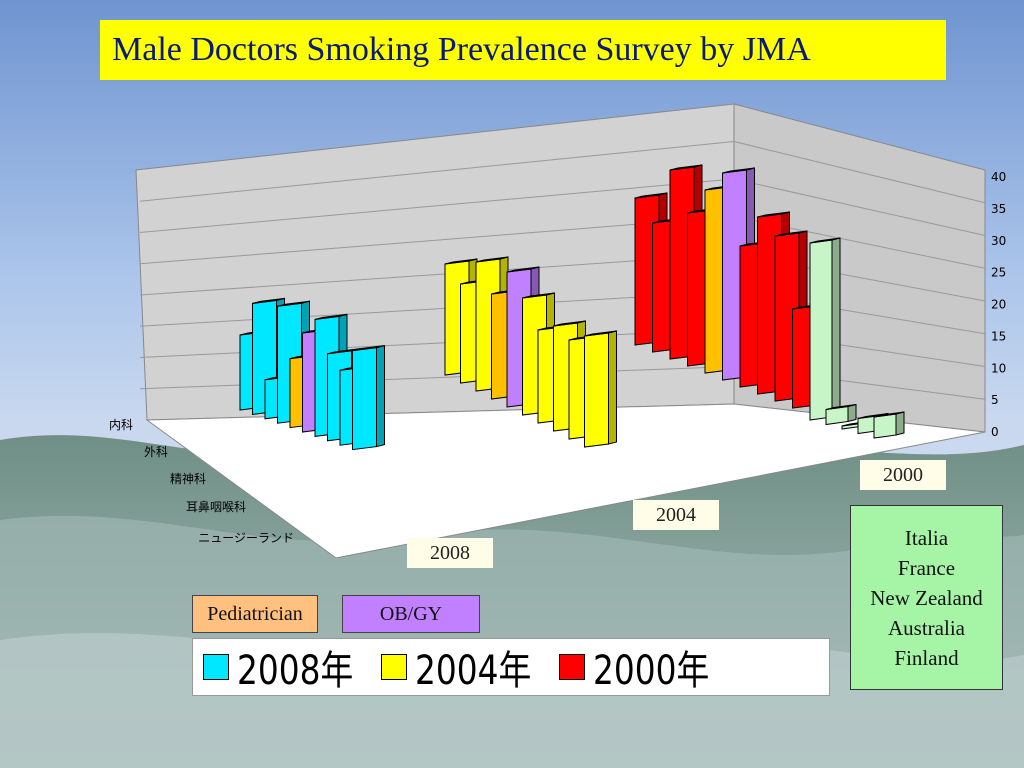 Image resolution: width=1024 pixels, height=768 pixels. Describe the element at coordinates (926, 627) in the screenshot. I see `country-australia: Australia` at that location.